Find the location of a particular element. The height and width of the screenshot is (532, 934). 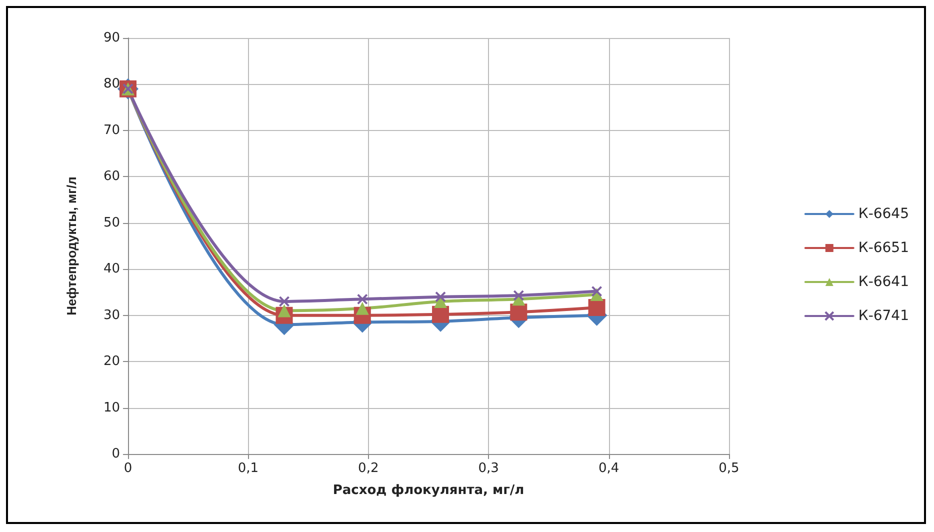

x-tick-label: 0,2 is located at coordinates (368, 468).